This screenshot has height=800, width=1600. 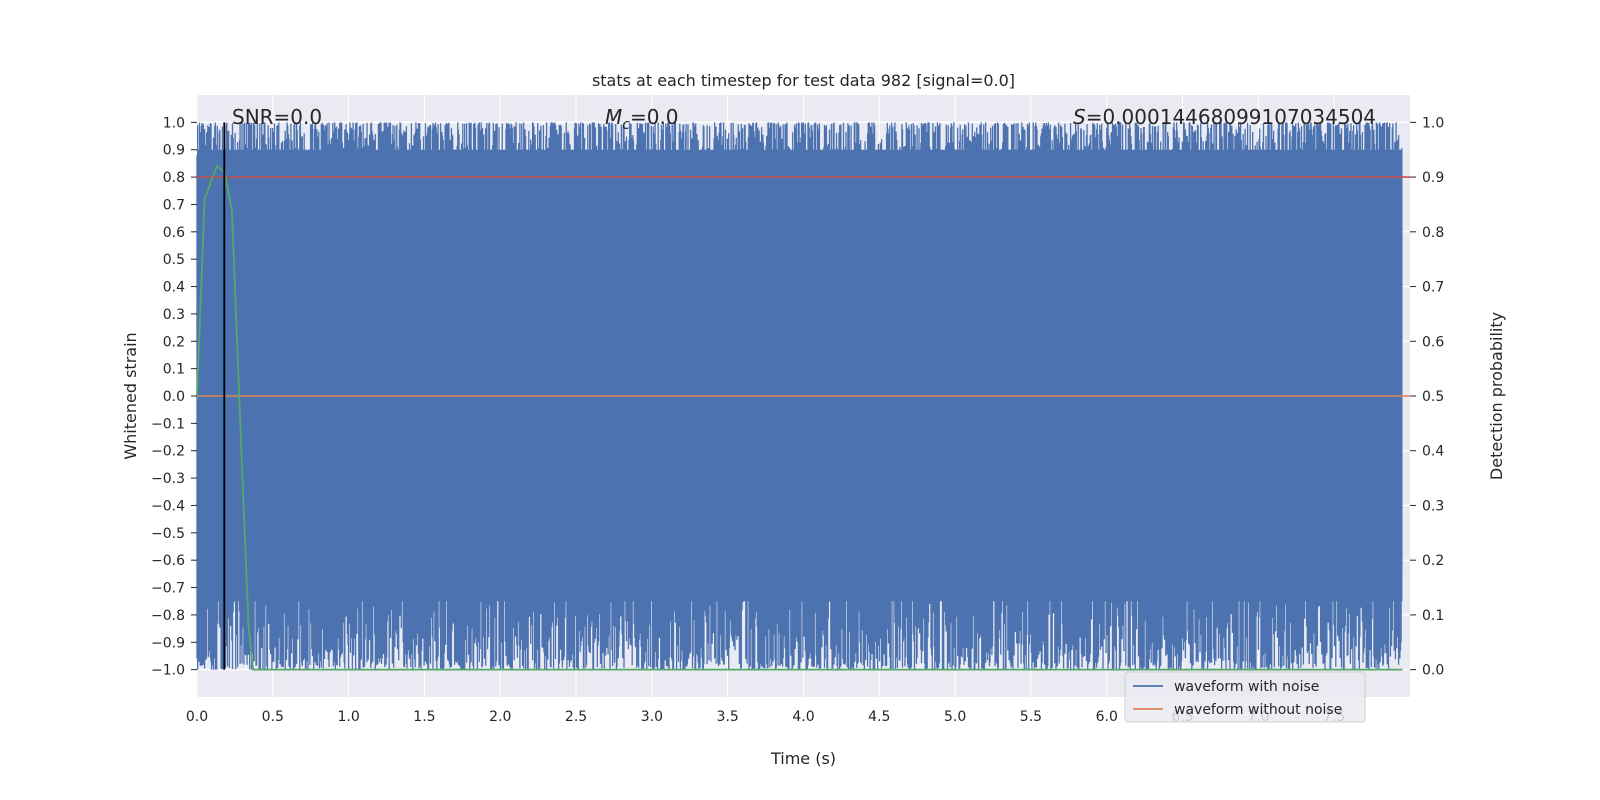 I want to click on y-tick-label: 1.0, so click(x=174, y=123).